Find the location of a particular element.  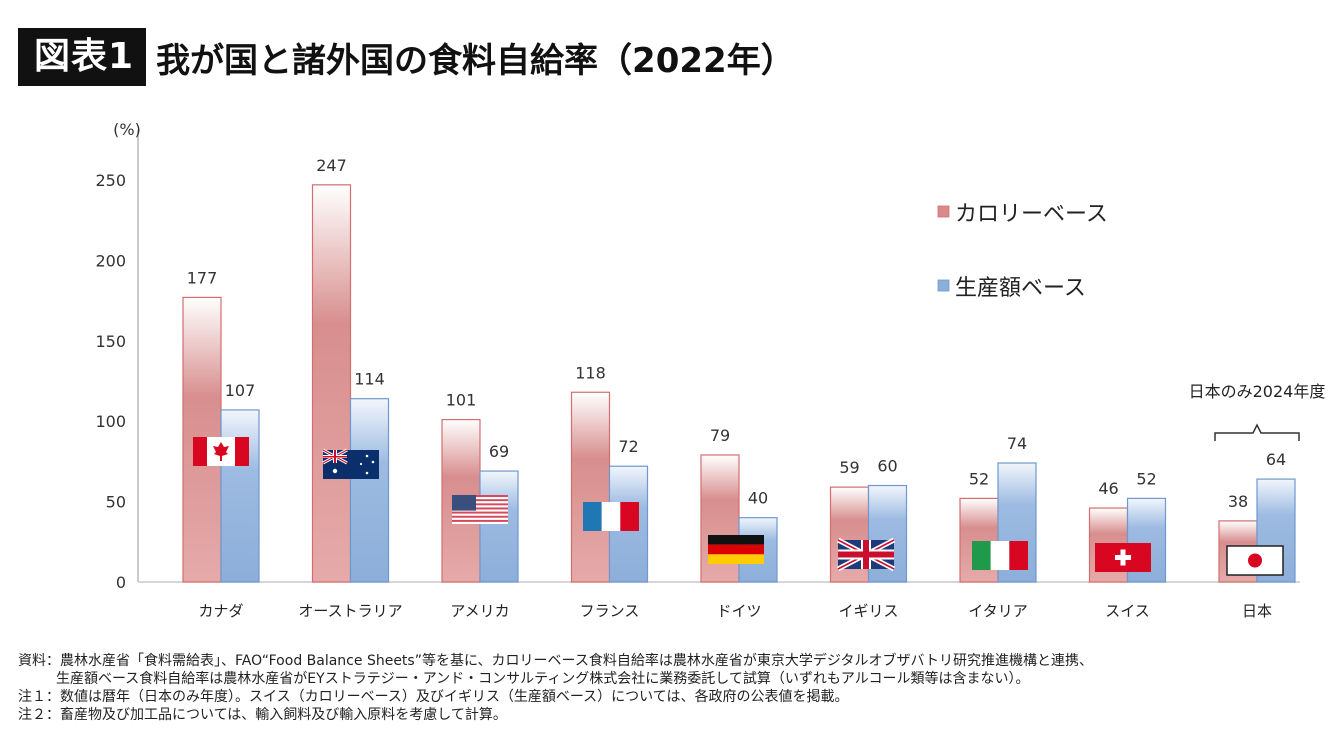

data-label: 114 is located at coordinates (369, 379).